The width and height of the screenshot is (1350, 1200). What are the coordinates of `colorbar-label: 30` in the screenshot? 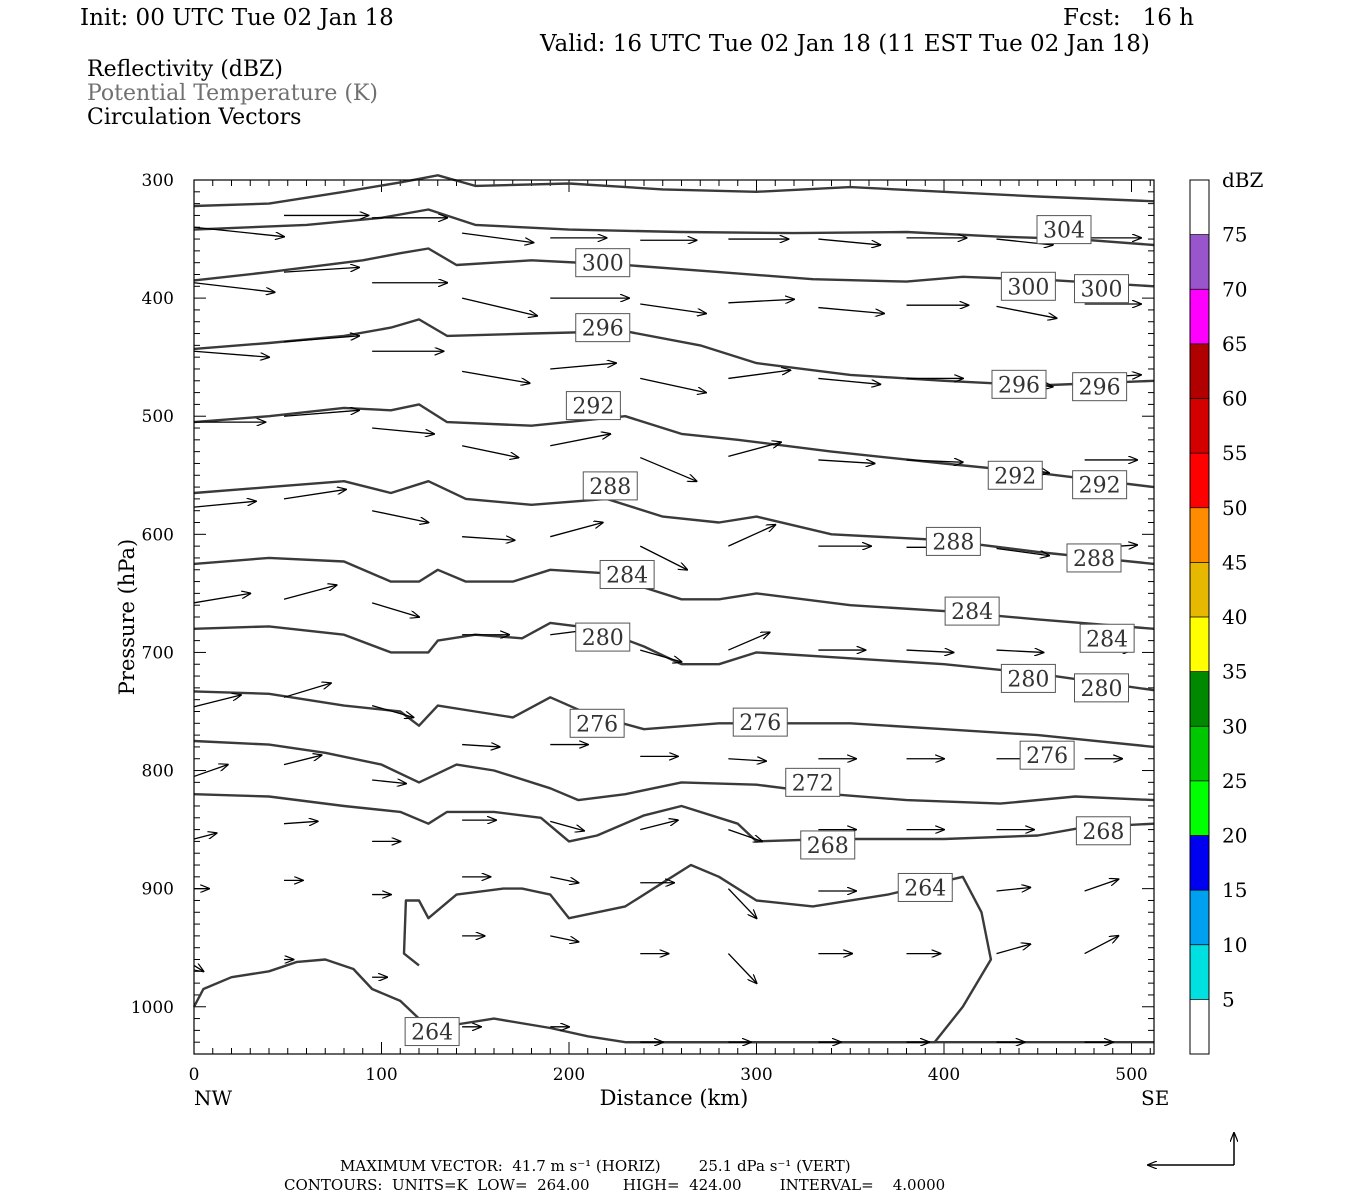 It's located at (1234, 726).